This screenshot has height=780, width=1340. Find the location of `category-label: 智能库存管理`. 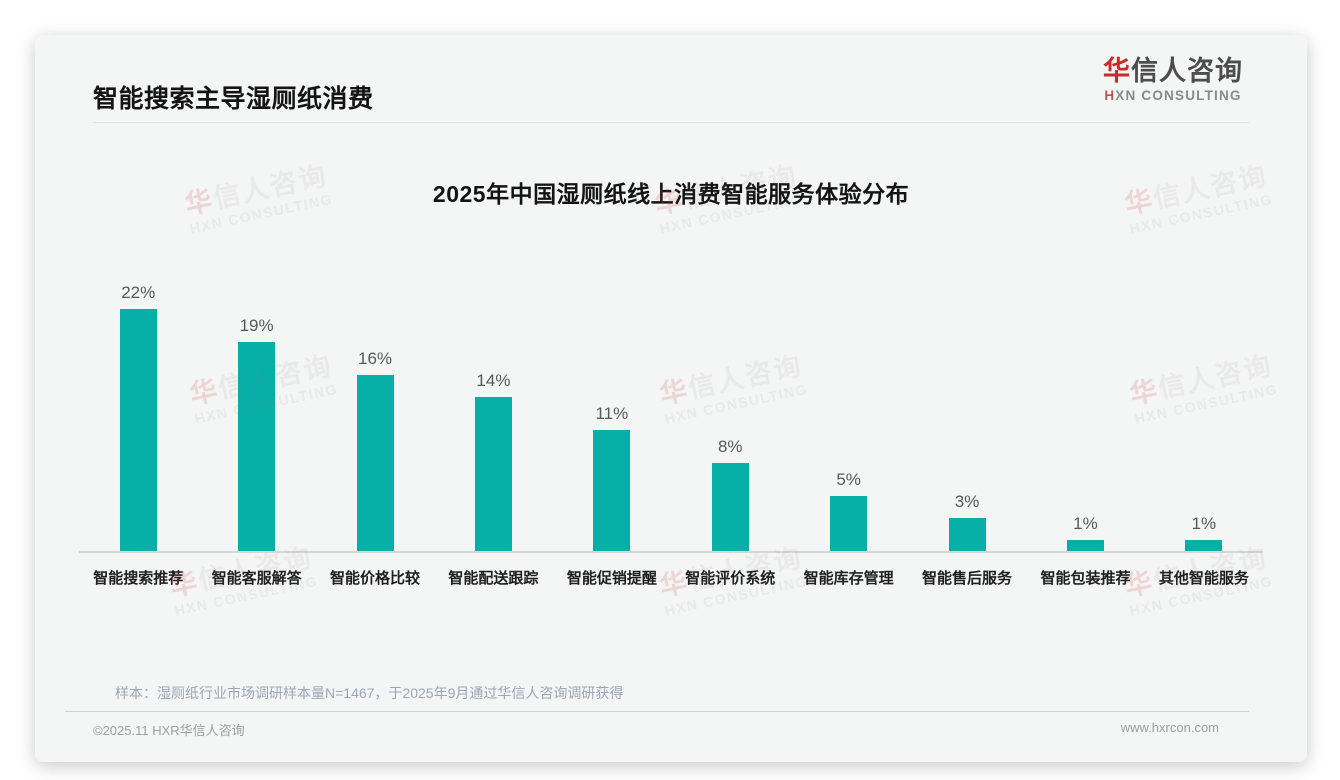

category-label: 智能库存管理 is located at coordinates (848, 578).